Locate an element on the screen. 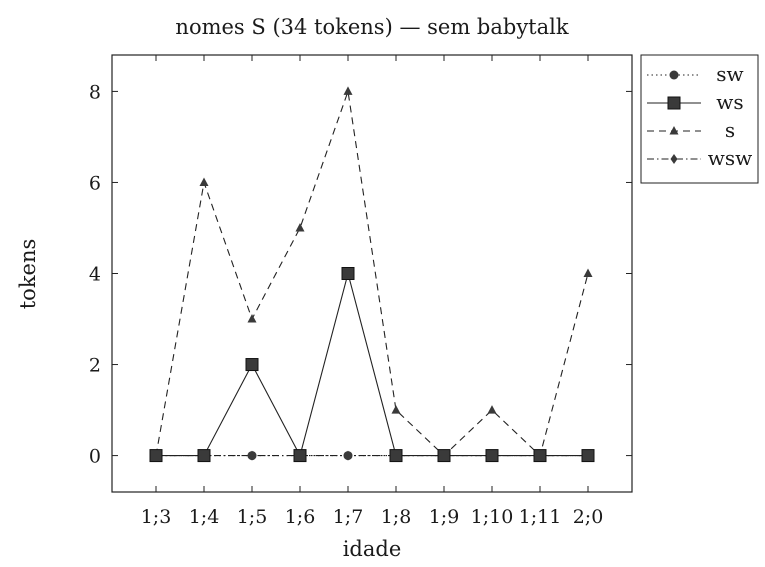 The width and height of the screenshot is (765, 567). legend-marker-wsw is located at coordinates (674, 159).